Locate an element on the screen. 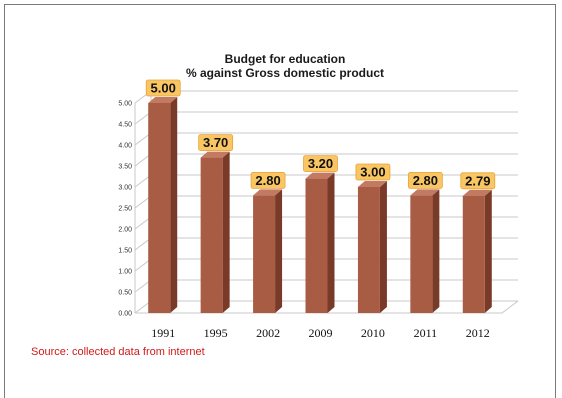 This screenshot has width=562, height=398. chart-title: Budget for education is located at coordinates (285, 59).